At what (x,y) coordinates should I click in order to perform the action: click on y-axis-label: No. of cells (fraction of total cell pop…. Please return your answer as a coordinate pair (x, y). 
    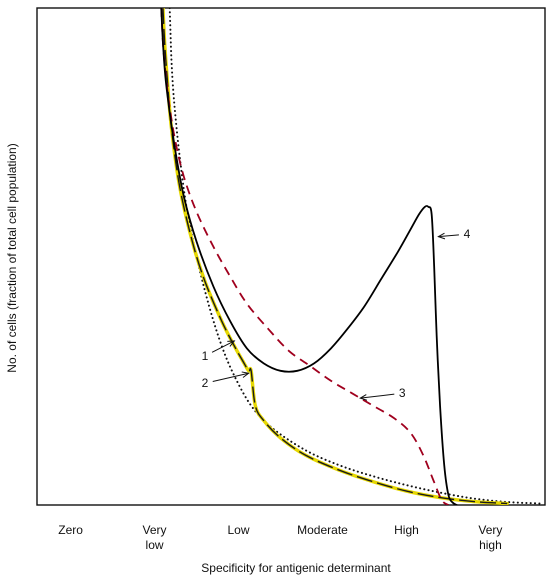
    Looking at the image, I should click on (12, 257).